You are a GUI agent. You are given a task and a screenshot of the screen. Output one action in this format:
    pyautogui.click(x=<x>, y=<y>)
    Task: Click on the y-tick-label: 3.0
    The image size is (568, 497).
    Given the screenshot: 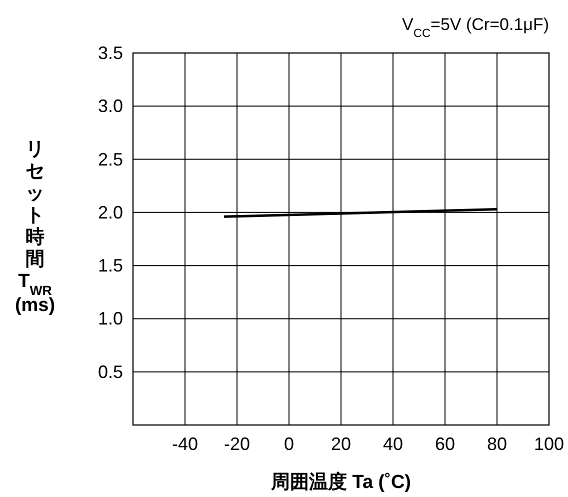 What is the action you would take?
    pyautogui.click(x=110, y=106)
    